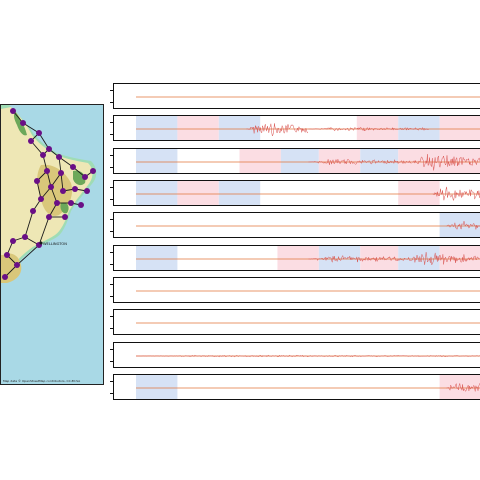 The image size is (480, 480). What do you see at coordinates (55, 244) in the screenshot?
I see `city-label: WELLINGTON` at bounding box center [55, 244].